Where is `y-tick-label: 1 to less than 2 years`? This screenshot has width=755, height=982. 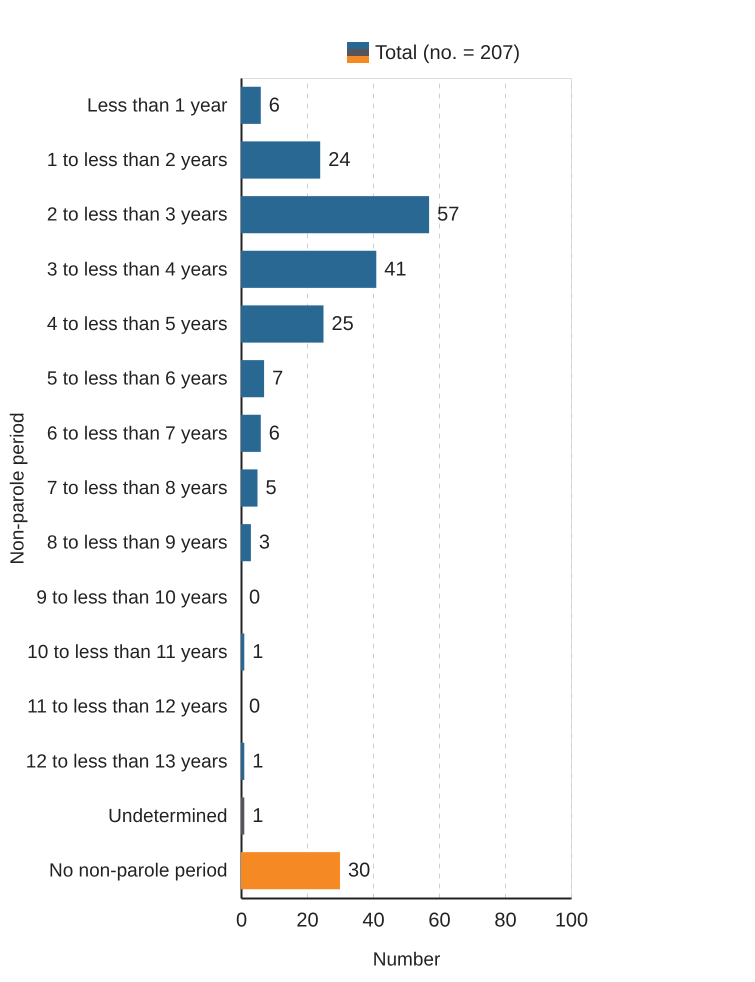
y-tick-label: 1 to less than 2 years is located at coordinates (137, 160).